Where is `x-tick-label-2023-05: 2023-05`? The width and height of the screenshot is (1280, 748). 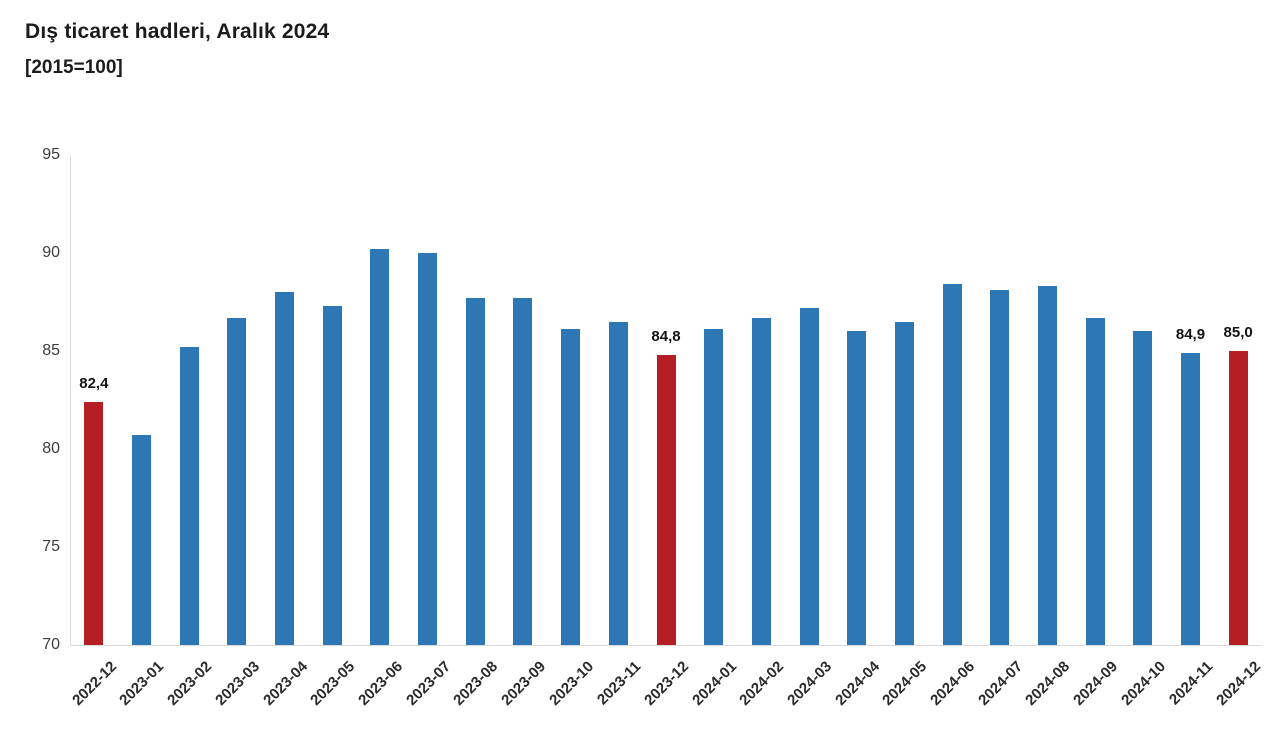
x-tick-label-2023-05: 2023-05 is located at coordinates (333, 683).